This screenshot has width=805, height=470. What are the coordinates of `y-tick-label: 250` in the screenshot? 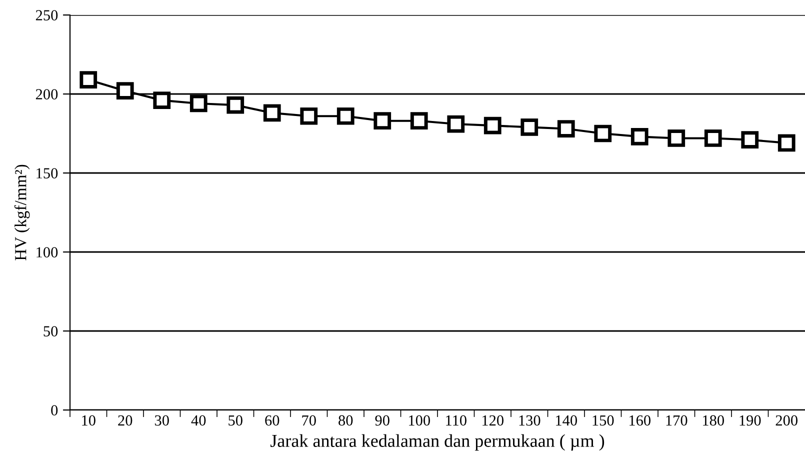 It's located at (47, 15).